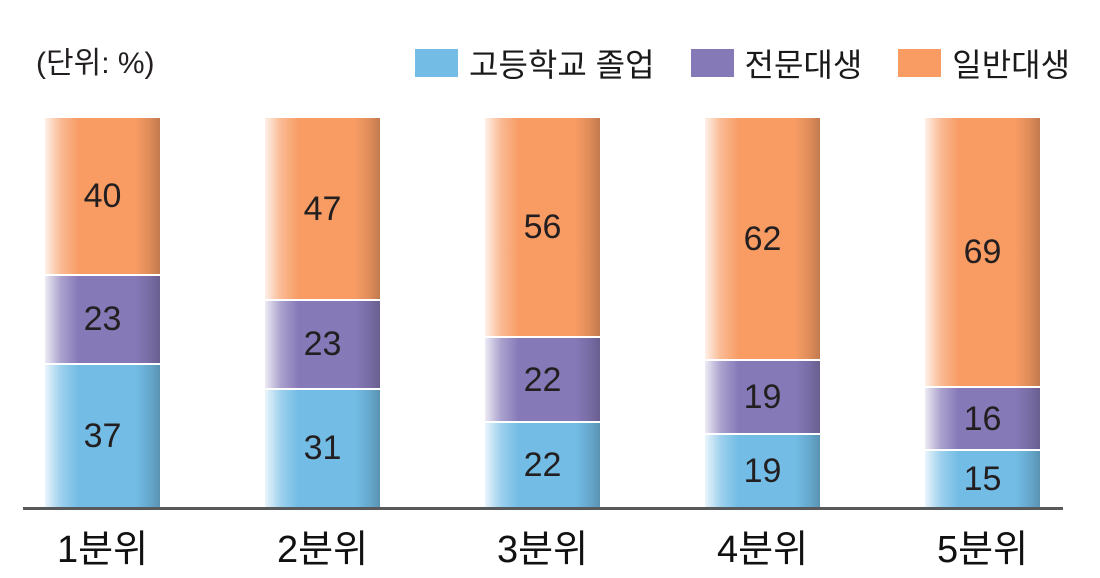 Image resolution: width=1100 pixels, height=578 pixels. I want to click on segment-value-label: 37, so click(102, 436).